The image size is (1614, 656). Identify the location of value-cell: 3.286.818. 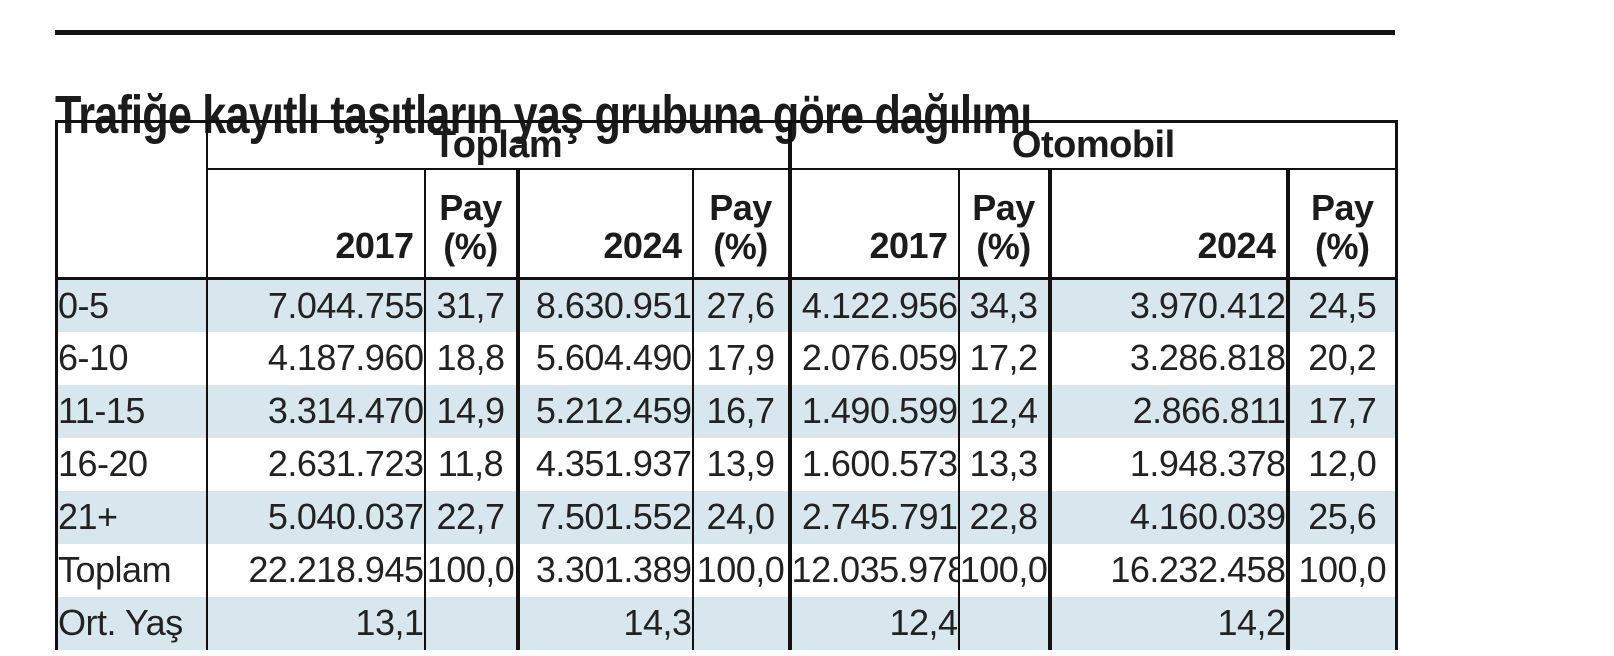
(1167, 358).